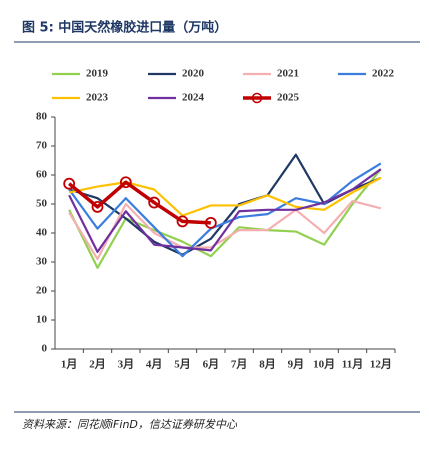 The height and width of the screenshot is (467, 429). Describe the element at coordinates (296, 364) in the screenshot. I see `x-tick-label: 9月` at that location.